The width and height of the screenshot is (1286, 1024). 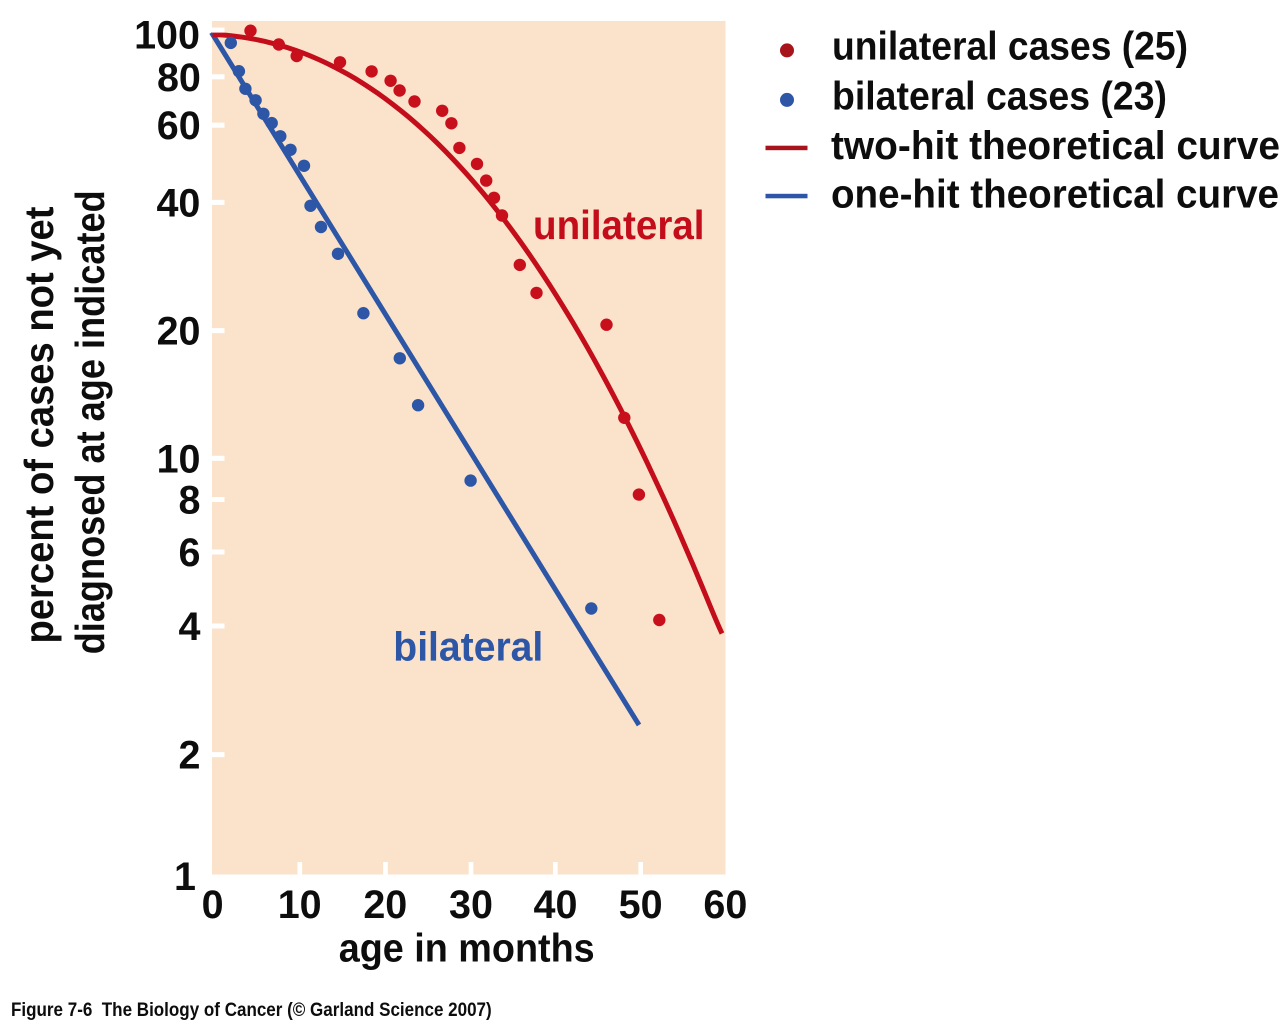 What do you see at coordinates (90, 422) in the screenshot?
I see `svg-text: diagnosed at age indicated` at bounding box center [90, 422].